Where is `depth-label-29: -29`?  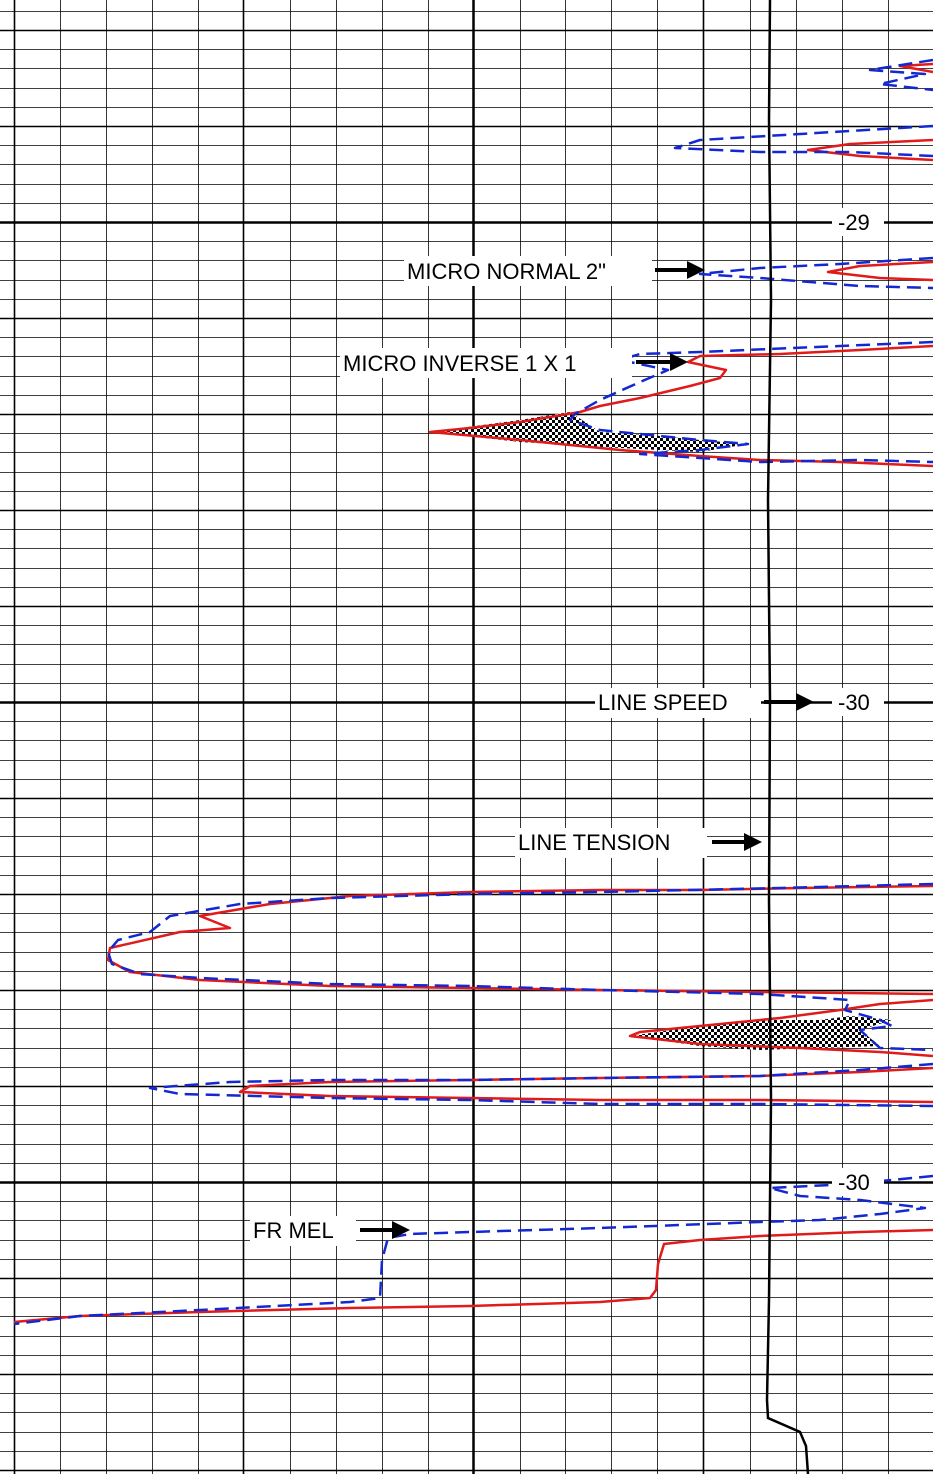 depth-label-29: -29 is located at coordinates (854, 222).